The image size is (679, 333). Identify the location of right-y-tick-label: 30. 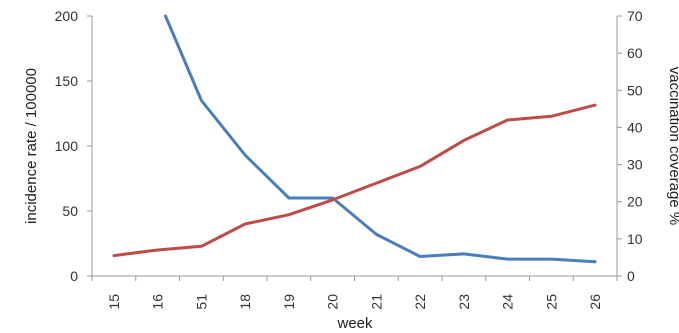
(635, 165).